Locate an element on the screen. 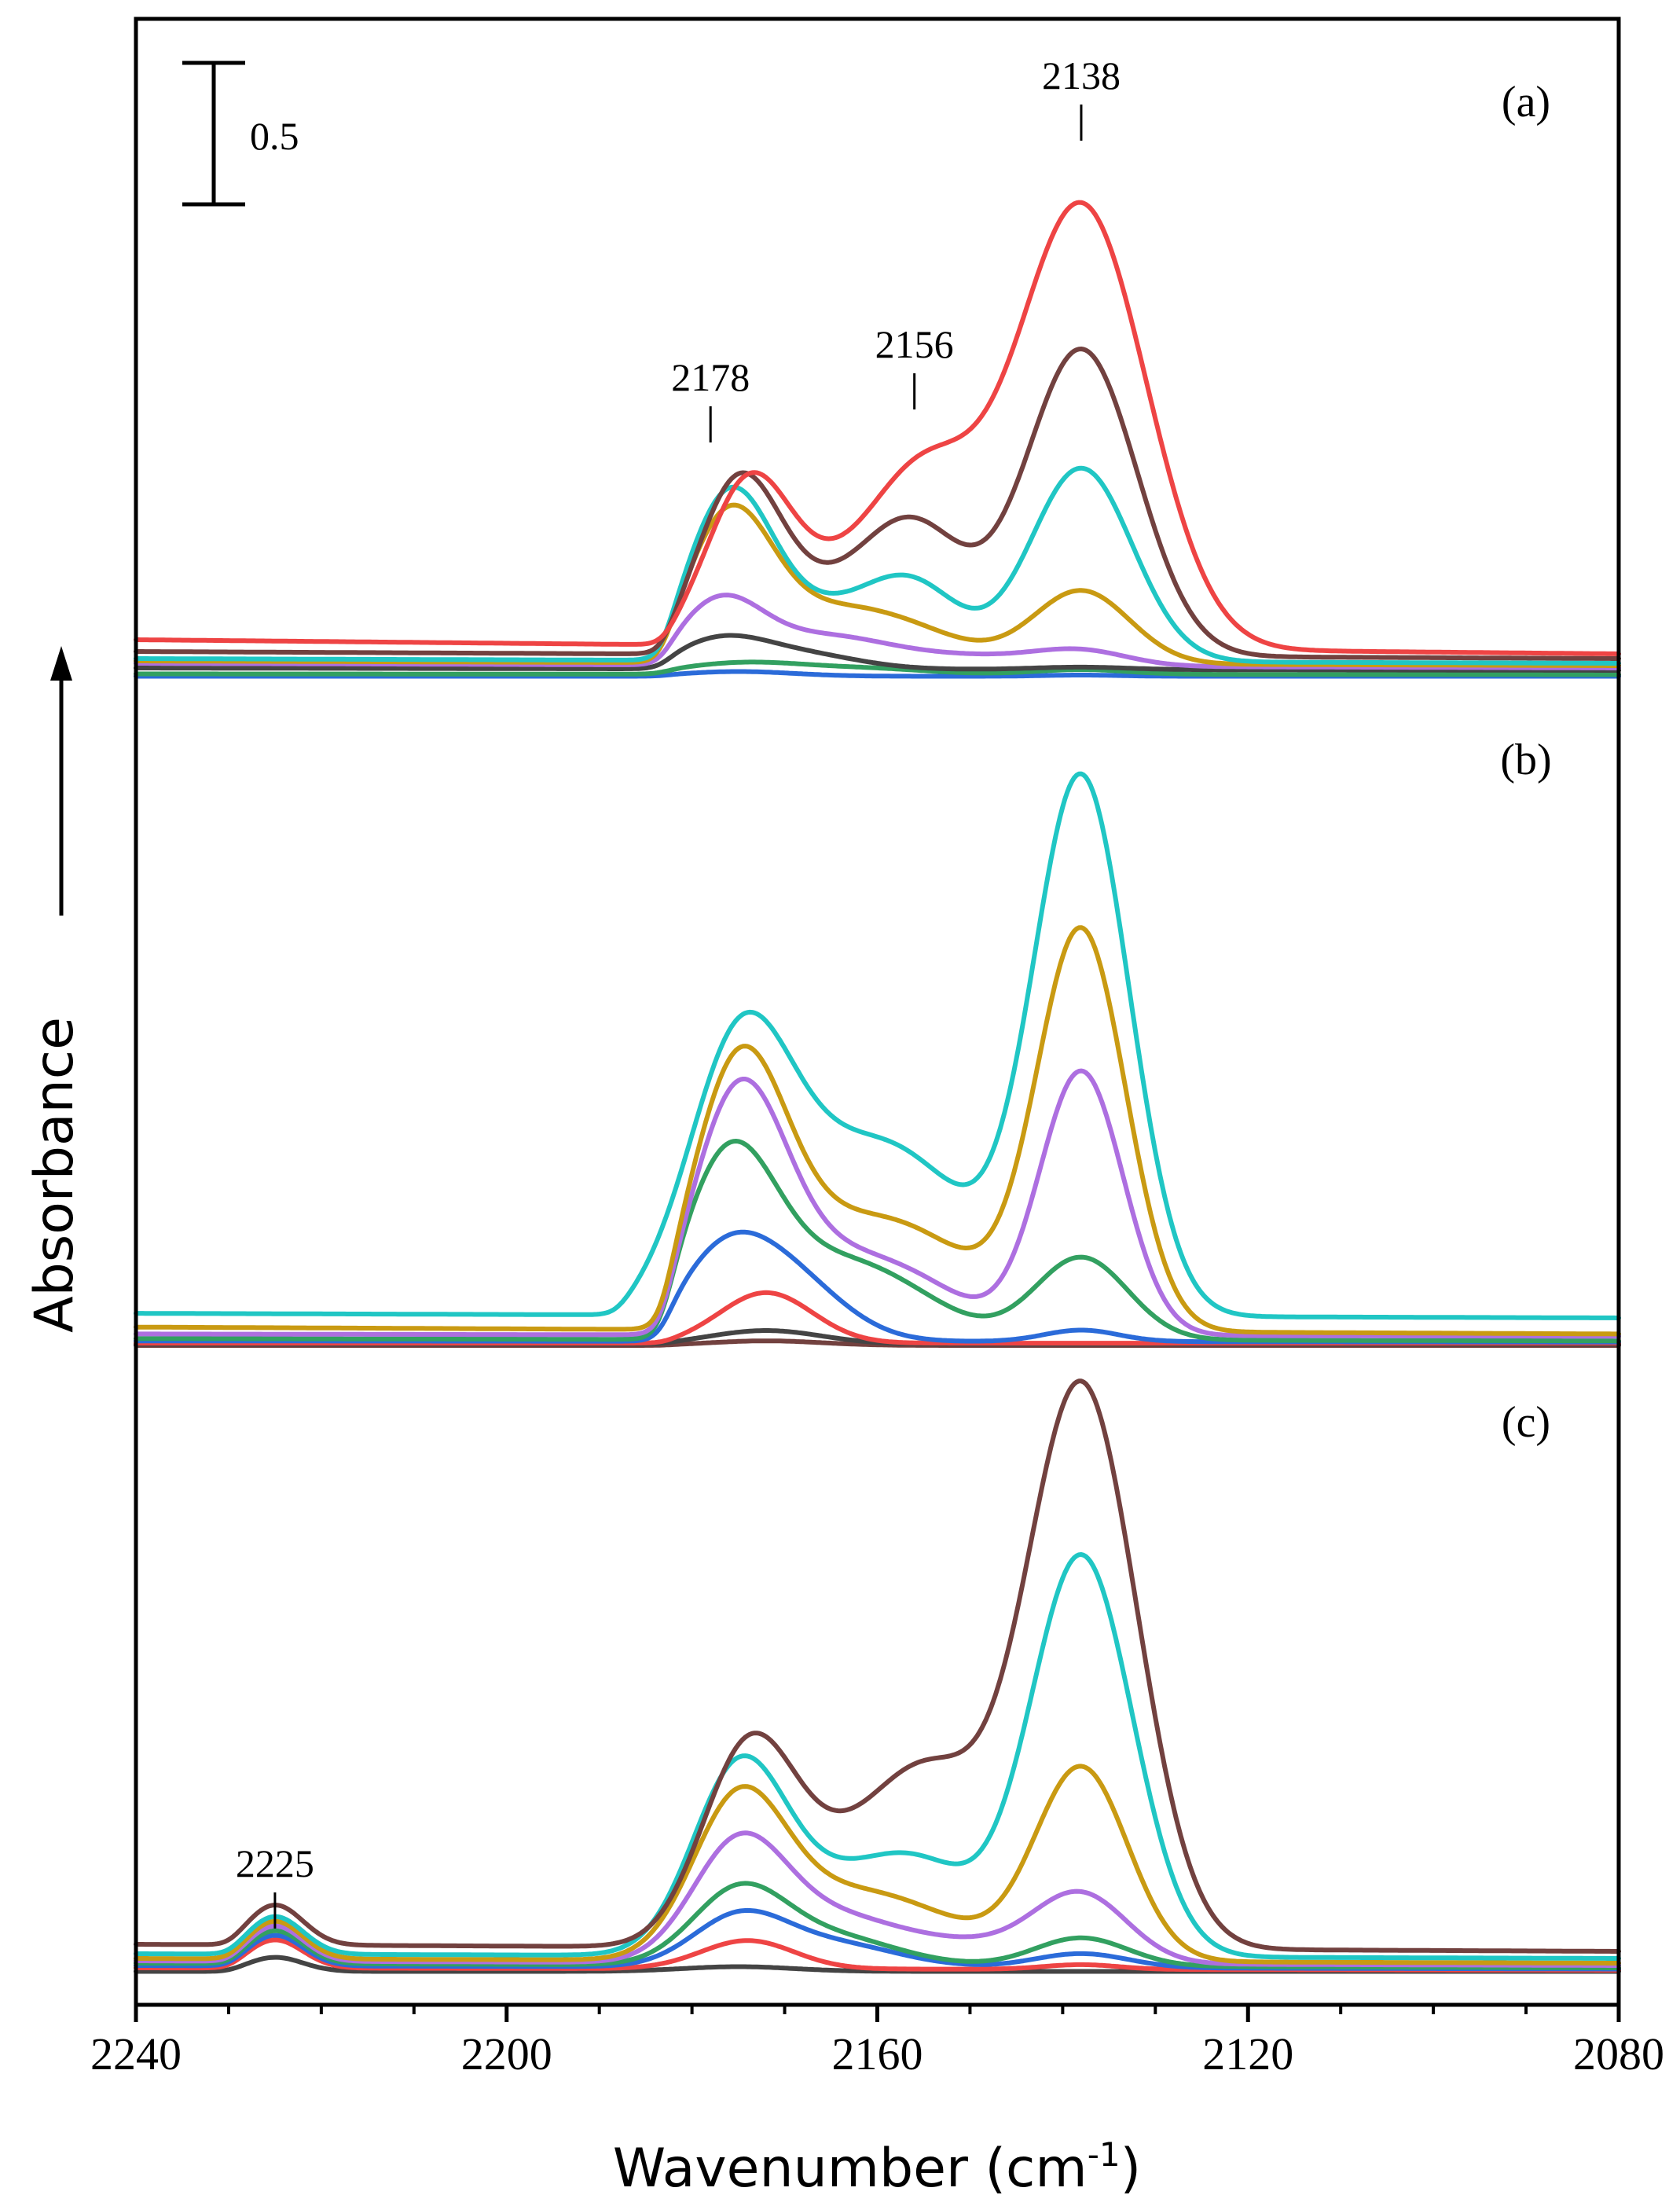  peak-label-2138: 2138 is located at coordinates (1081, 75).